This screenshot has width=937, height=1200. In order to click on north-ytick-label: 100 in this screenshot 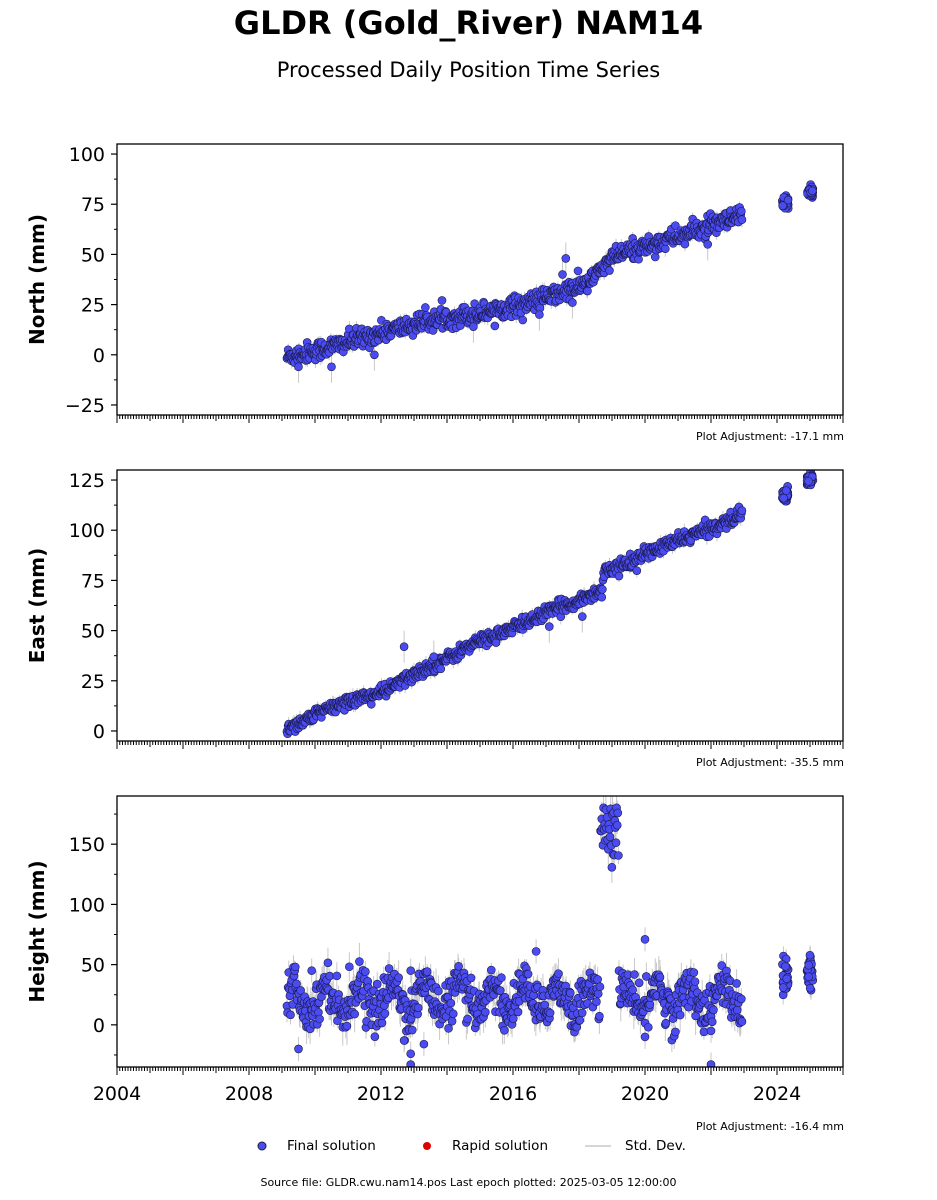, I will do `click(87, 155)`.